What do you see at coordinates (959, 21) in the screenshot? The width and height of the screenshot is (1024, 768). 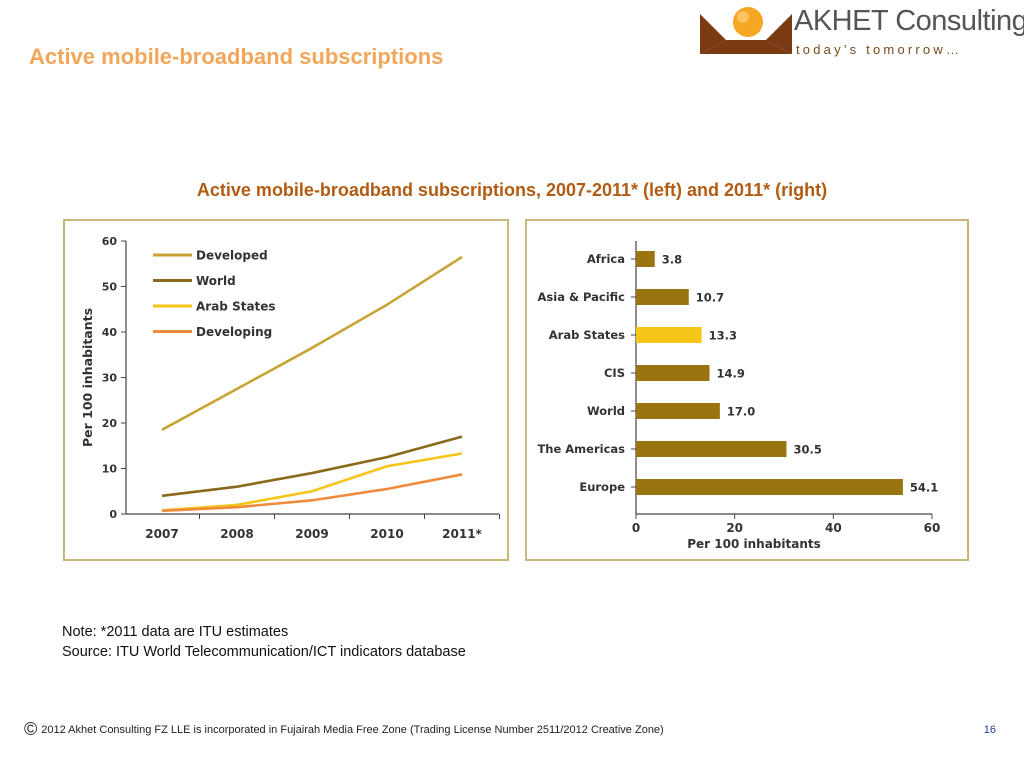 I see `logo-brand-suffix: Consulting` at bounding box center [959, 21].